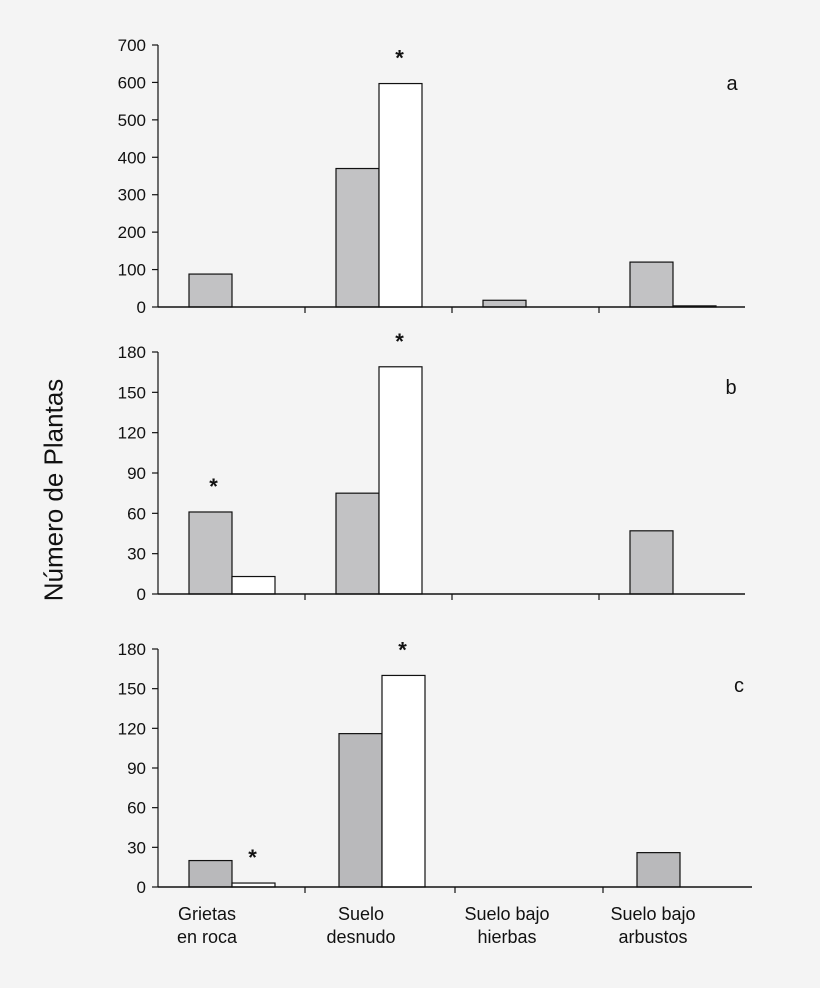  What do you see at coordinates (651, 284) in the screenshot?
I see `bar-a-series1-cat4` at bounding box center [651, 284].